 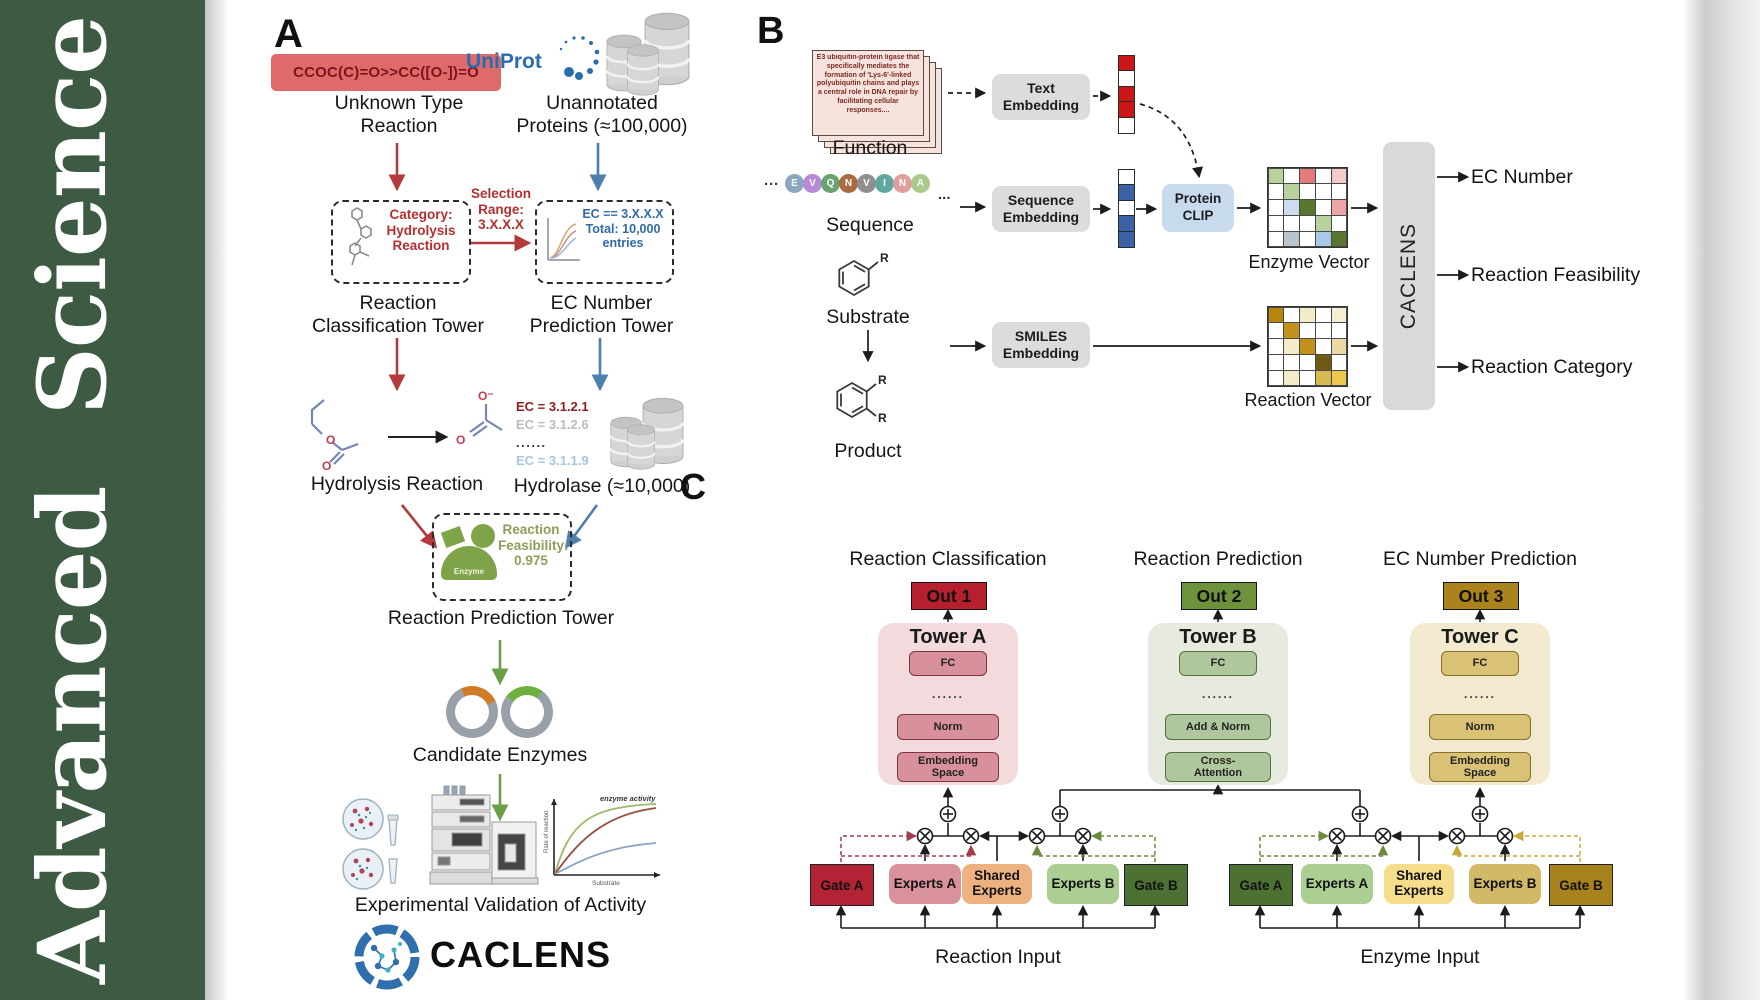 I want to click on plot-annotation: enzyme activity, so click(x=628, y=798).